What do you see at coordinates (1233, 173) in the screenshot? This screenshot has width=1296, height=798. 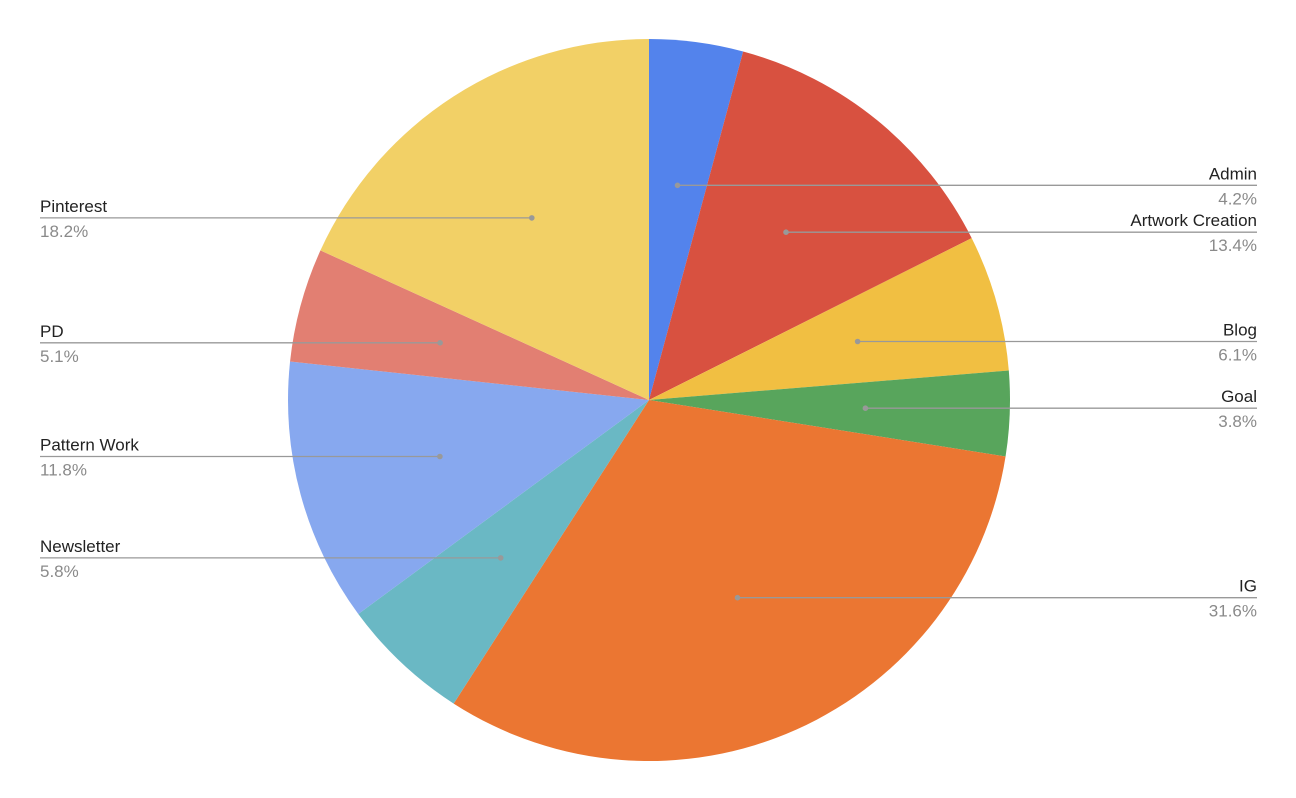 I see `slice-label-admin: Admin` at bounding box center [1233, 173].